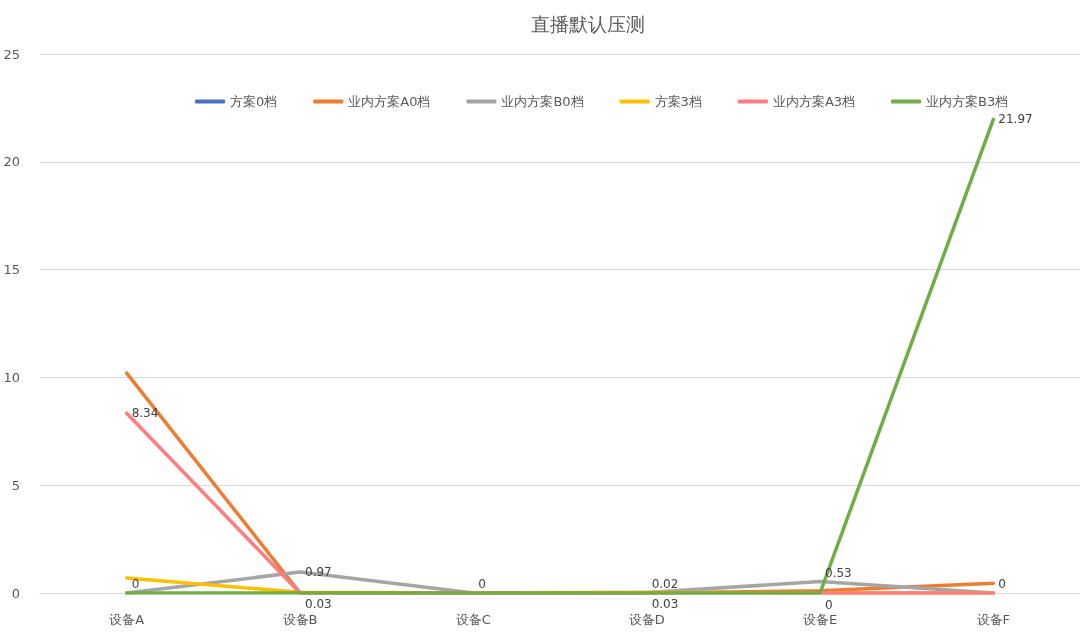  Describe the element at coordinates (15, 593) in the screenshot. I see `y-tick-label: 0` at that location.